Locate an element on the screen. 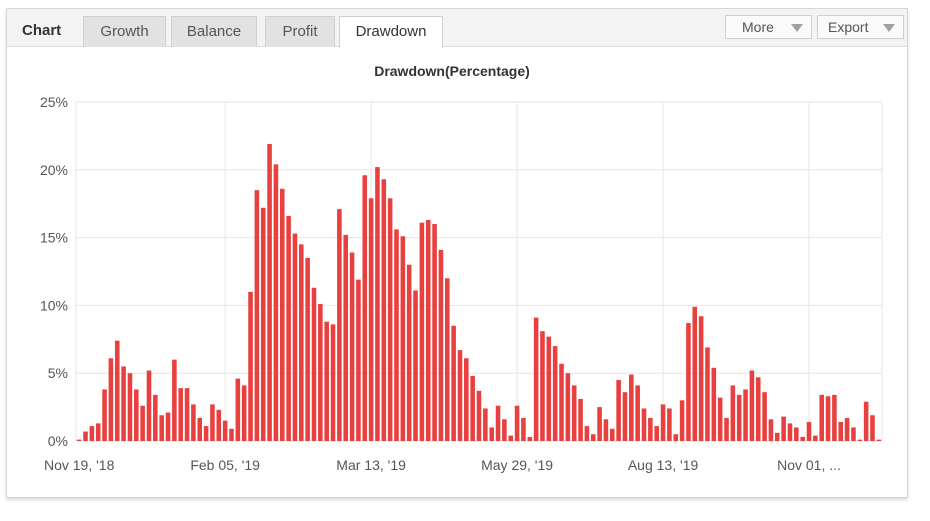 The width and height of the screenshot is (930, 521). tab-growth: Growth is located at coordinates (124, 31).